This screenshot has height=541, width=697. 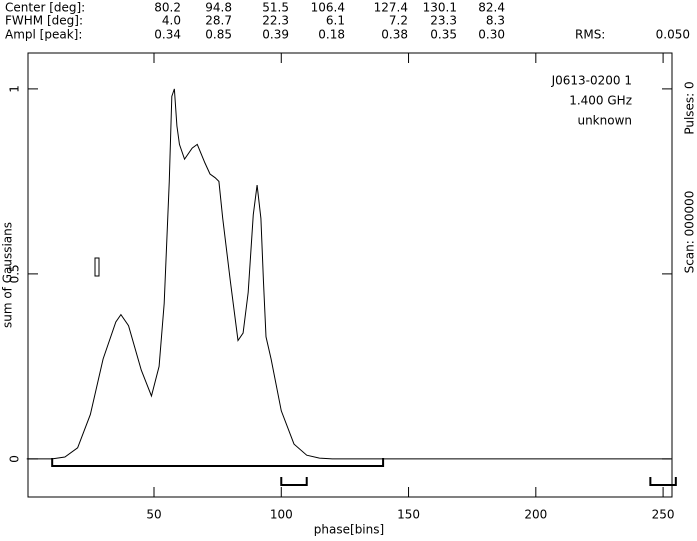 What do you see at coordinates (443, 35) in the screenshot?
I see `cell: 0.35` at bounding box center [443, 35].